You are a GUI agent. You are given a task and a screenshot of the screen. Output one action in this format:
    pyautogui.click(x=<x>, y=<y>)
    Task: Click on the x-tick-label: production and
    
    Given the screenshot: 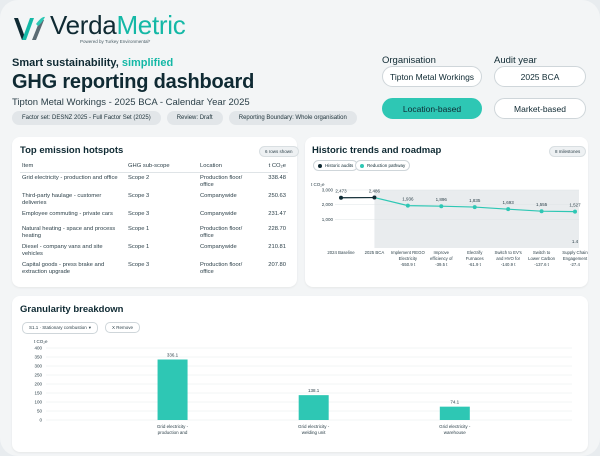 What is the action you would take?
    pyautogui.click(x=173, y=432)
    